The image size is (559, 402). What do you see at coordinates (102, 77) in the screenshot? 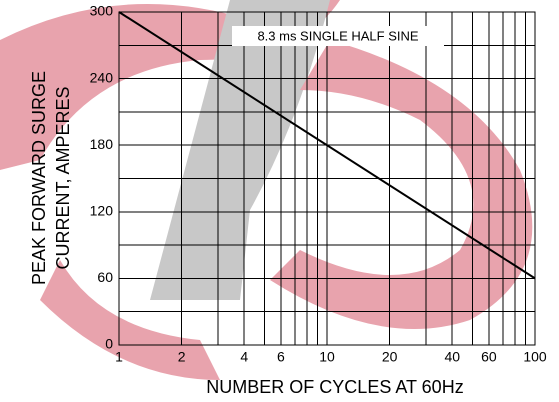
I see `y-tick-label: 240` at bounding box center [102, 77].